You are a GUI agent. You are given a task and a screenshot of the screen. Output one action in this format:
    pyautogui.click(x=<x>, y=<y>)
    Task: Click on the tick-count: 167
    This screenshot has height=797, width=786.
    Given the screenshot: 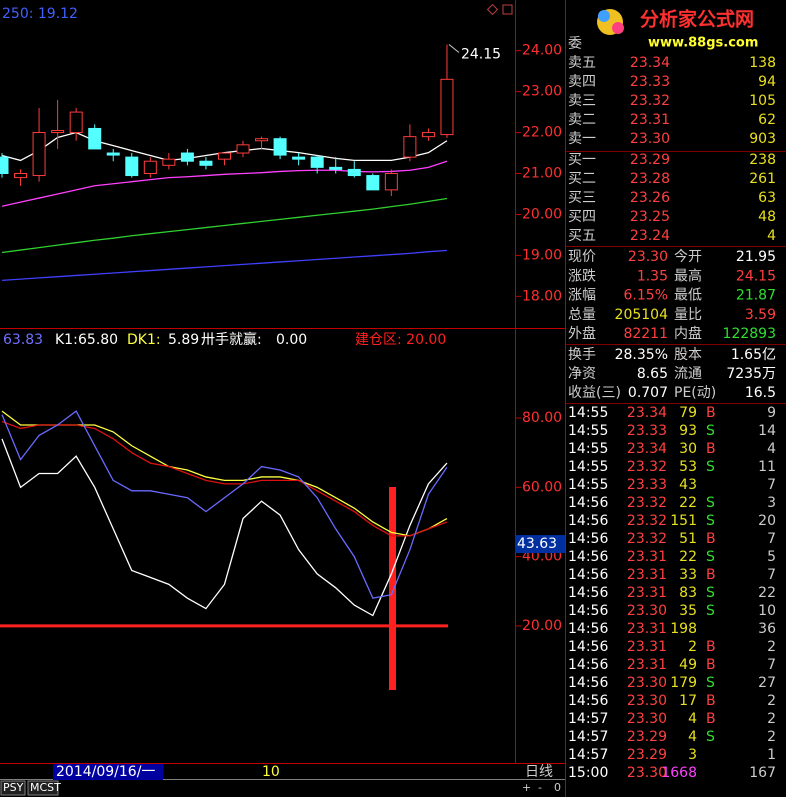 What is the action you would take?
    pyautogui.click(x=762, y=773)
    